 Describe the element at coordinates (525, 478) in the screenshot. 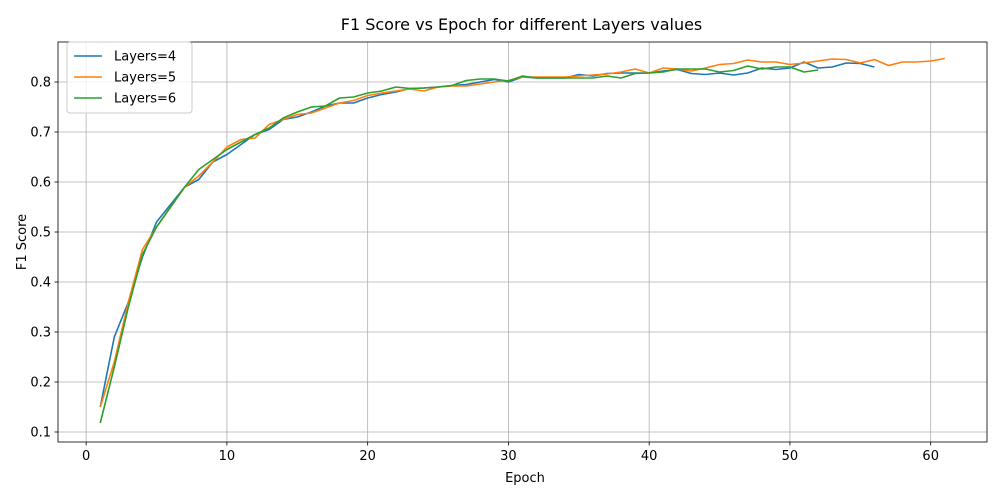

I see `x-axis-label: Epoch` at that location.